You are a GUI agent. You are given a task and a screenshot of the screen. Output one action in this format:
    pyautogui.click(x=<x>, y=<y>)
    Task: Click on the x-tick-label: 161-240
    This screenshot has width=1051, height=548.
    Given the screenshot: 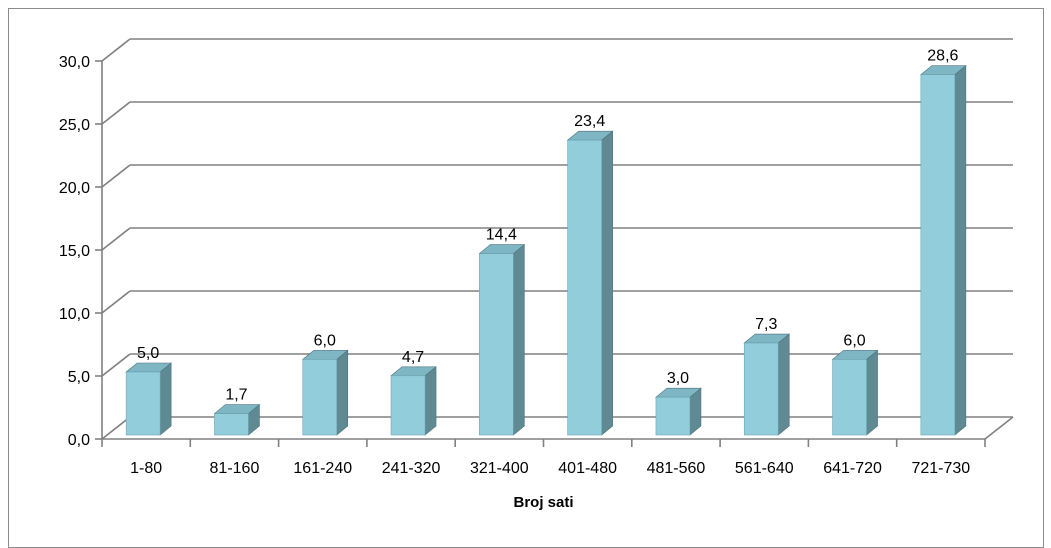 What is the action you would take?
    pyautogui.click(x=322, y=468)
    